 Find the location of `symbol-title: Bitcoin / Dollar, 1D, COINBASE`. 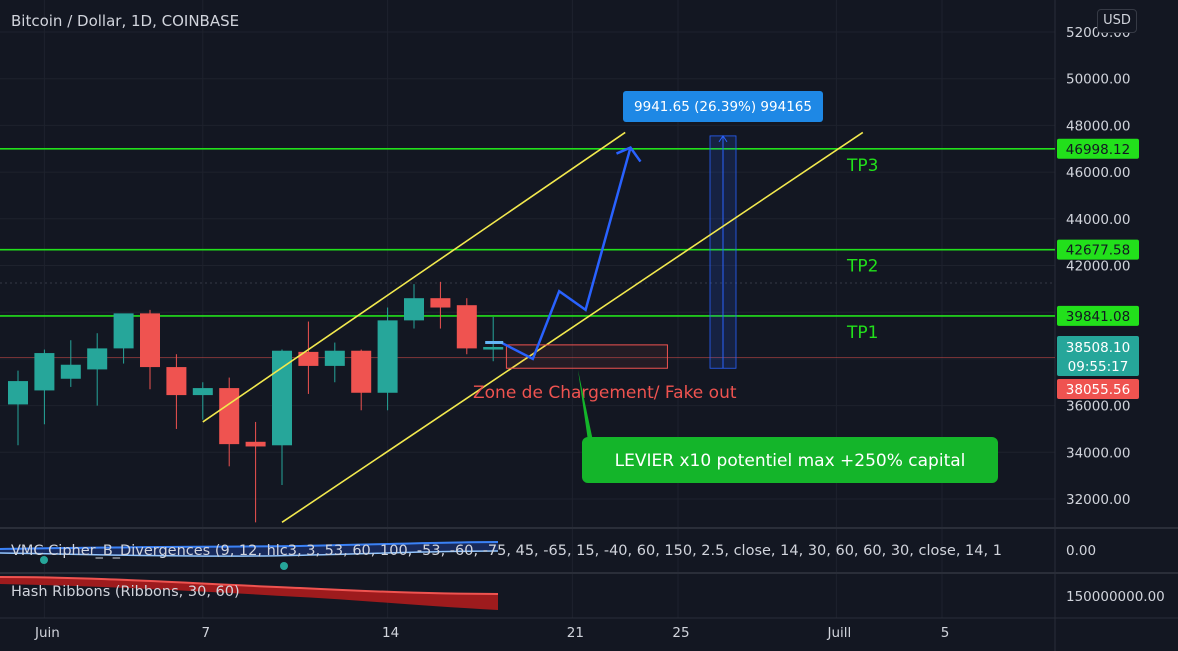

symbol-title: Bitcoin / Dollar, 1D, COINBASE is located at coordinates (125, 21).